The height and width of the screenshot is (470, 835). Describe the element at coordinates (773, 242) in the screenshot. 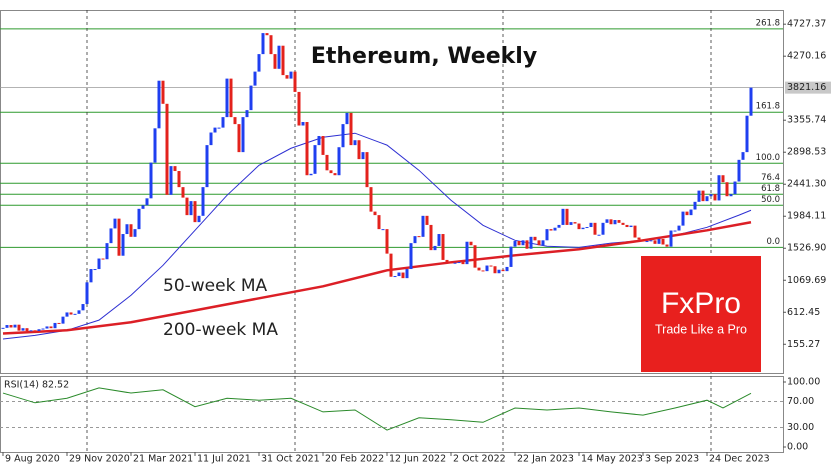

I see `fib-label: 0.0` at that location.